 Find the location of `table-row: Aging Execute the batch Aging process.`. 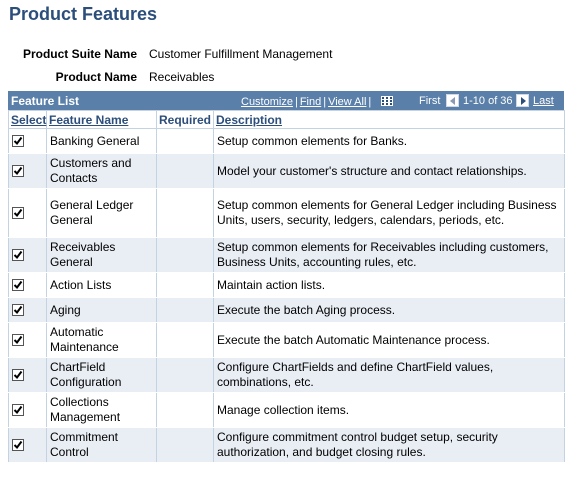

table-row: Aging Execute the batch Aging process. is located at coordinates (286, 310).